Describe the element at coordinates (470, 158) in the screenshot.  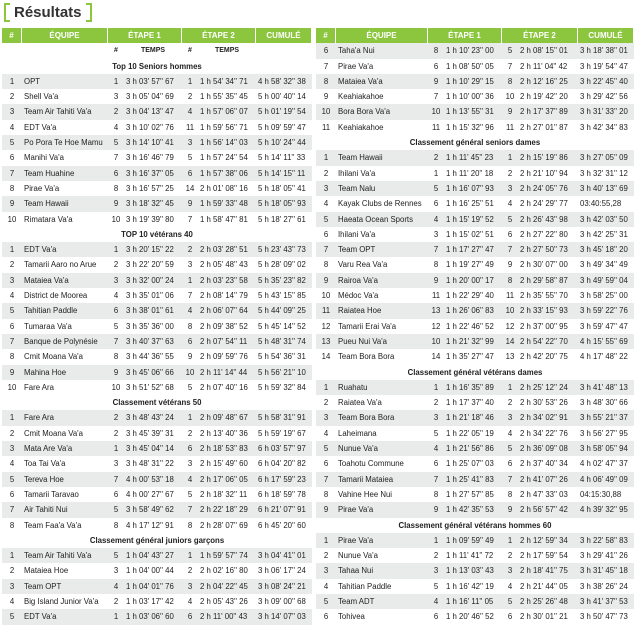
I see `cell: 1 h 11' 45'' 23` at that location.